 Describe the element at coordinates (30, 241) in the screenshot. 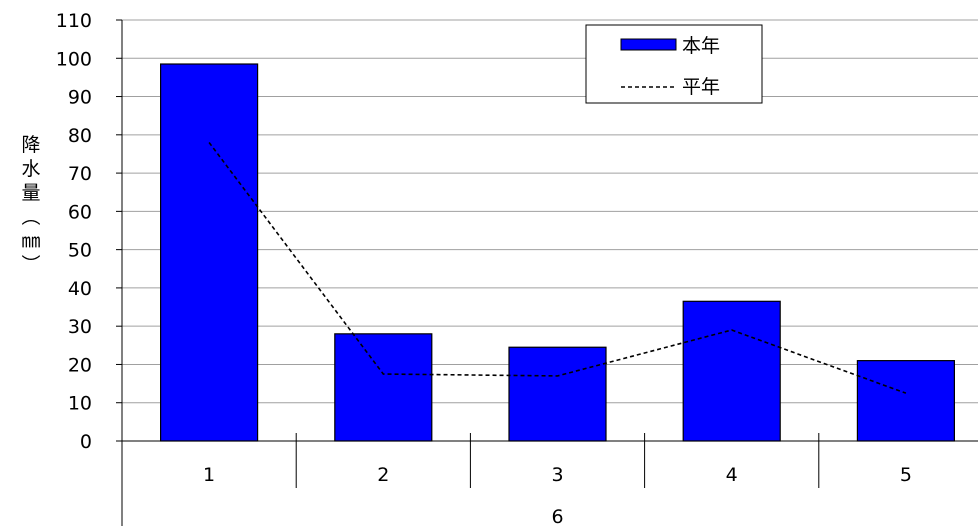

I see `y-label-char-4: ㎜` at that location.